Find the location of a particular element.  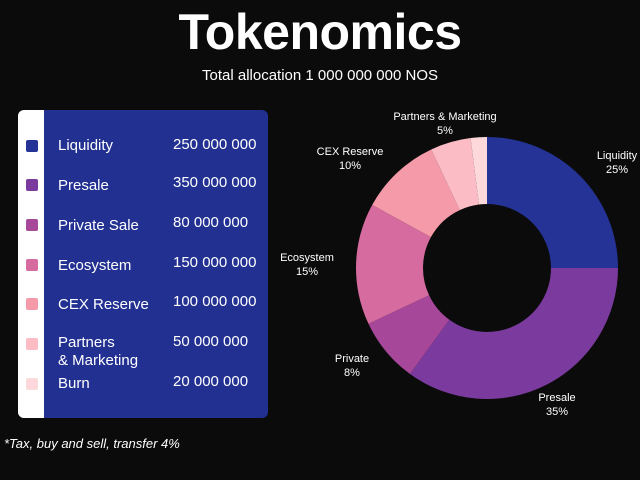

legend-value: 80 000 000 is located at coordinates (211, 222).